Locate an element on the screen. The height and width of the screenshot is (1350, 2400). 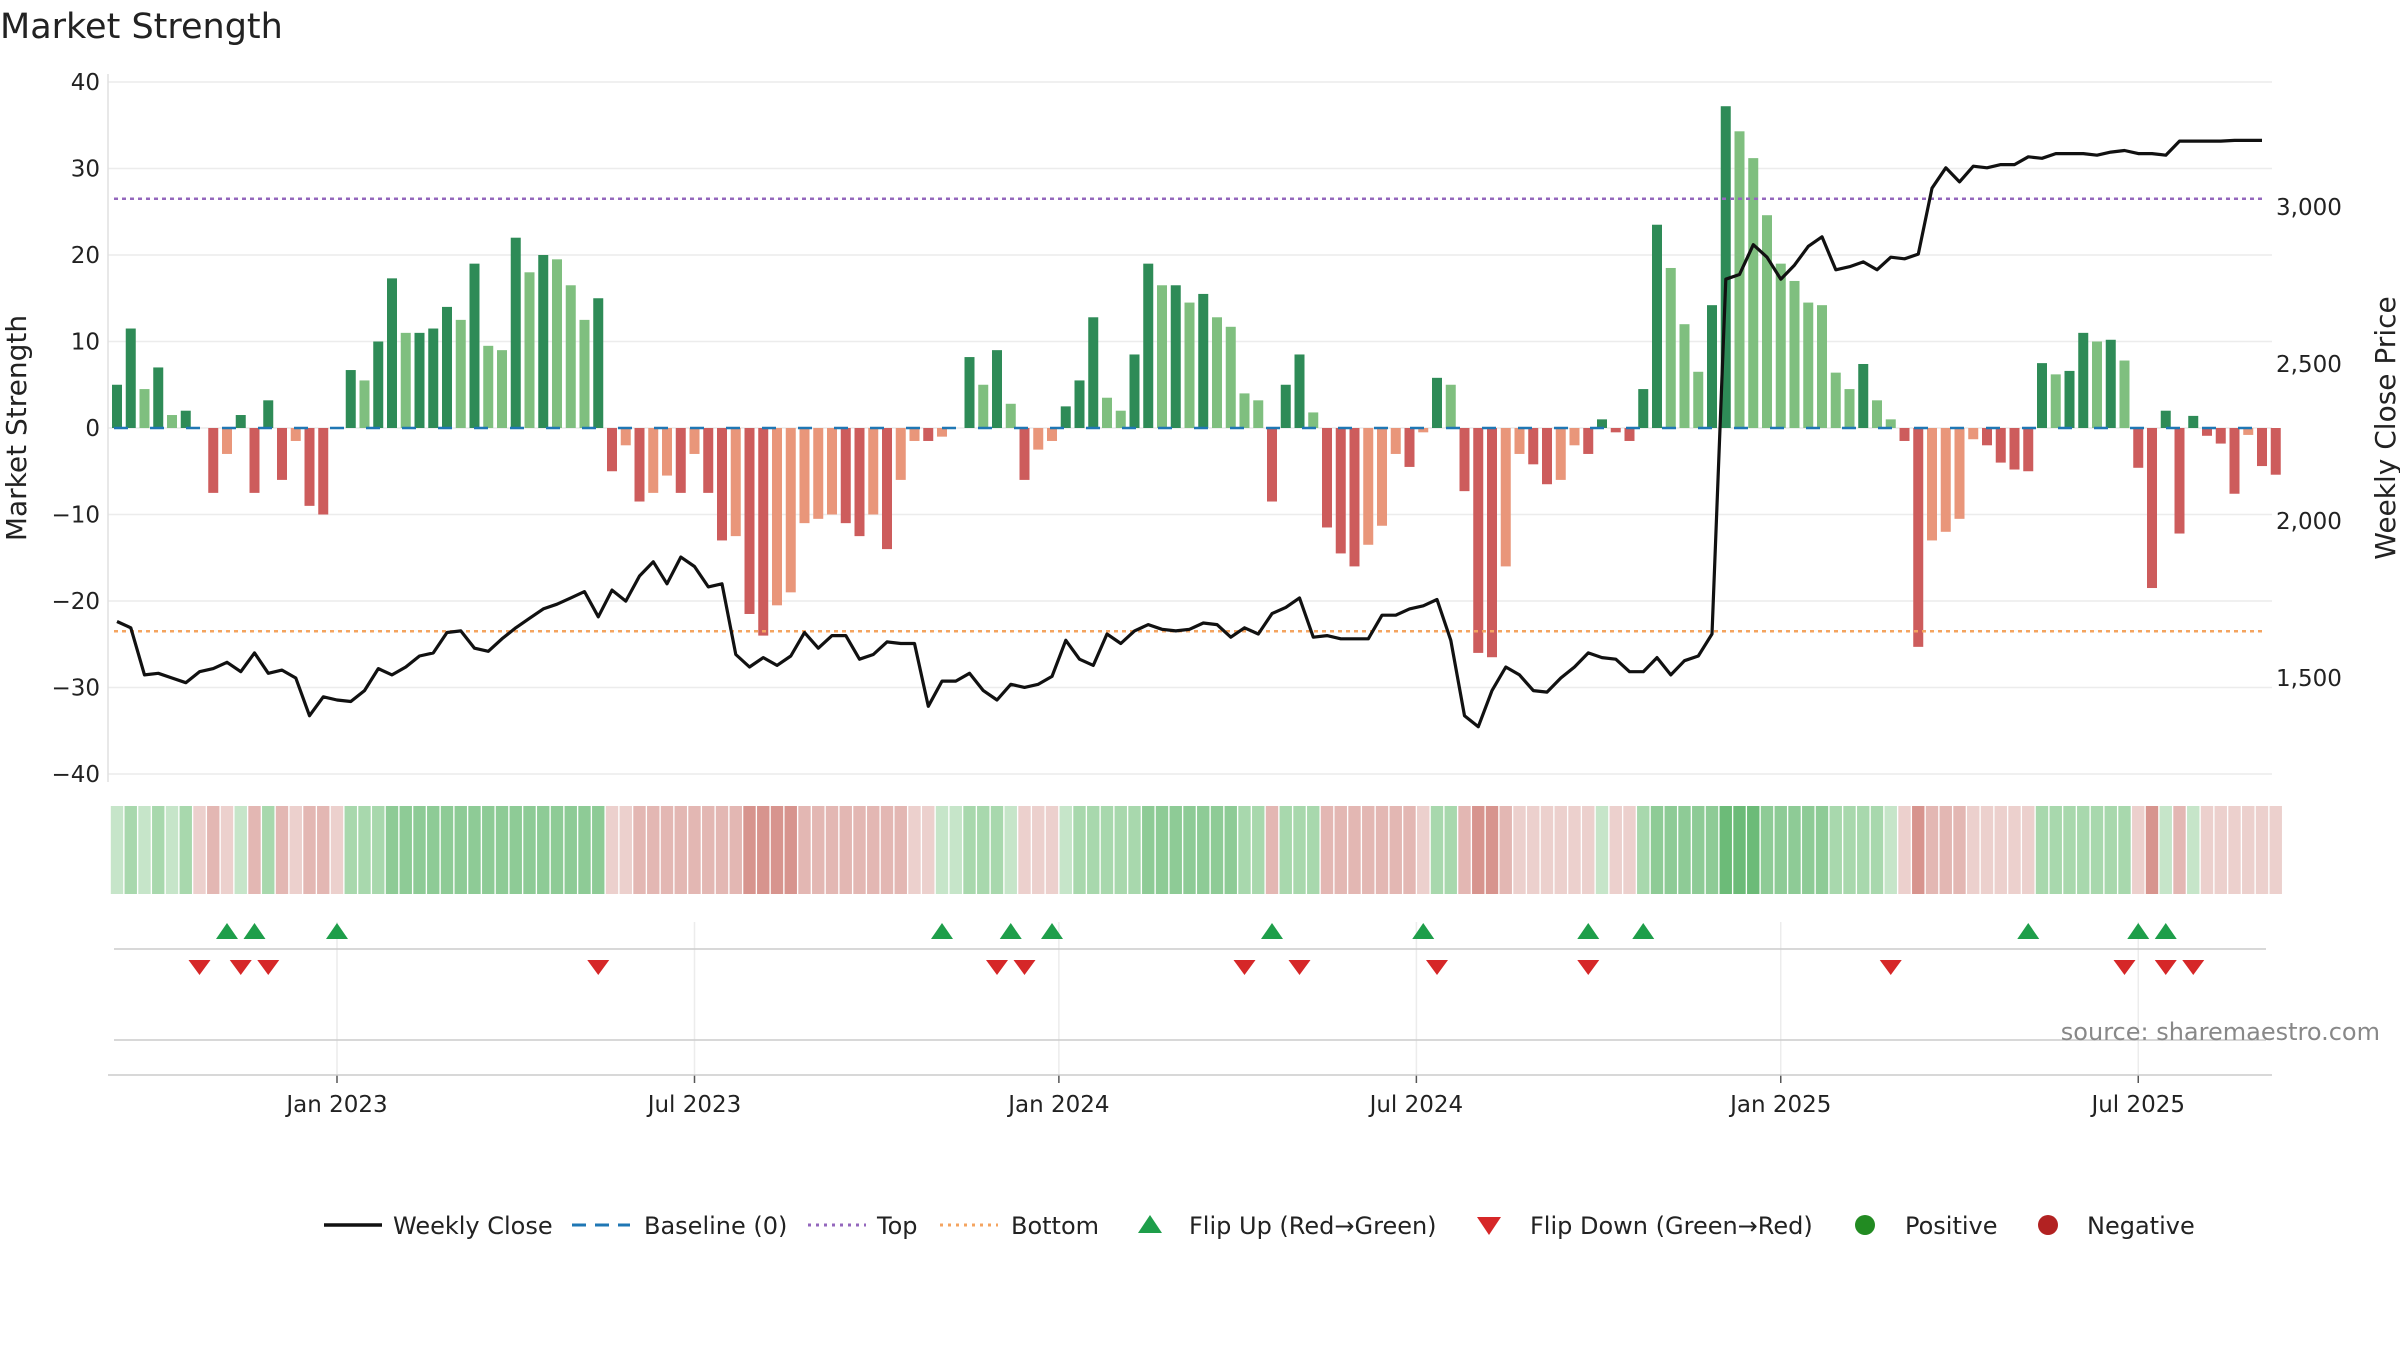
y2-tick-label: 2,000 is located at coordinates (2309, 522).